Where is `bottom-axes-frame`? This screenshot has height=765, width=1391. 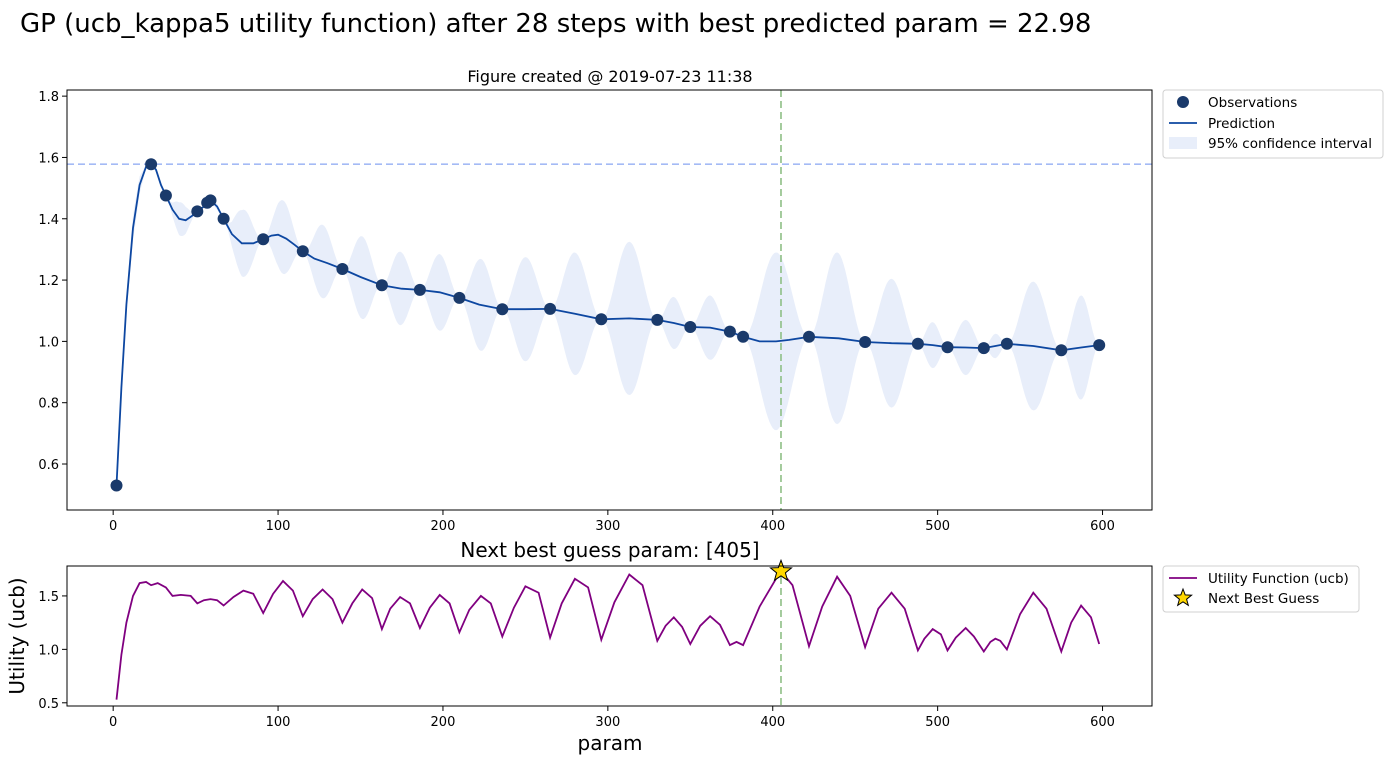 bottom-axes-frame is located at coordinates (609, 636).